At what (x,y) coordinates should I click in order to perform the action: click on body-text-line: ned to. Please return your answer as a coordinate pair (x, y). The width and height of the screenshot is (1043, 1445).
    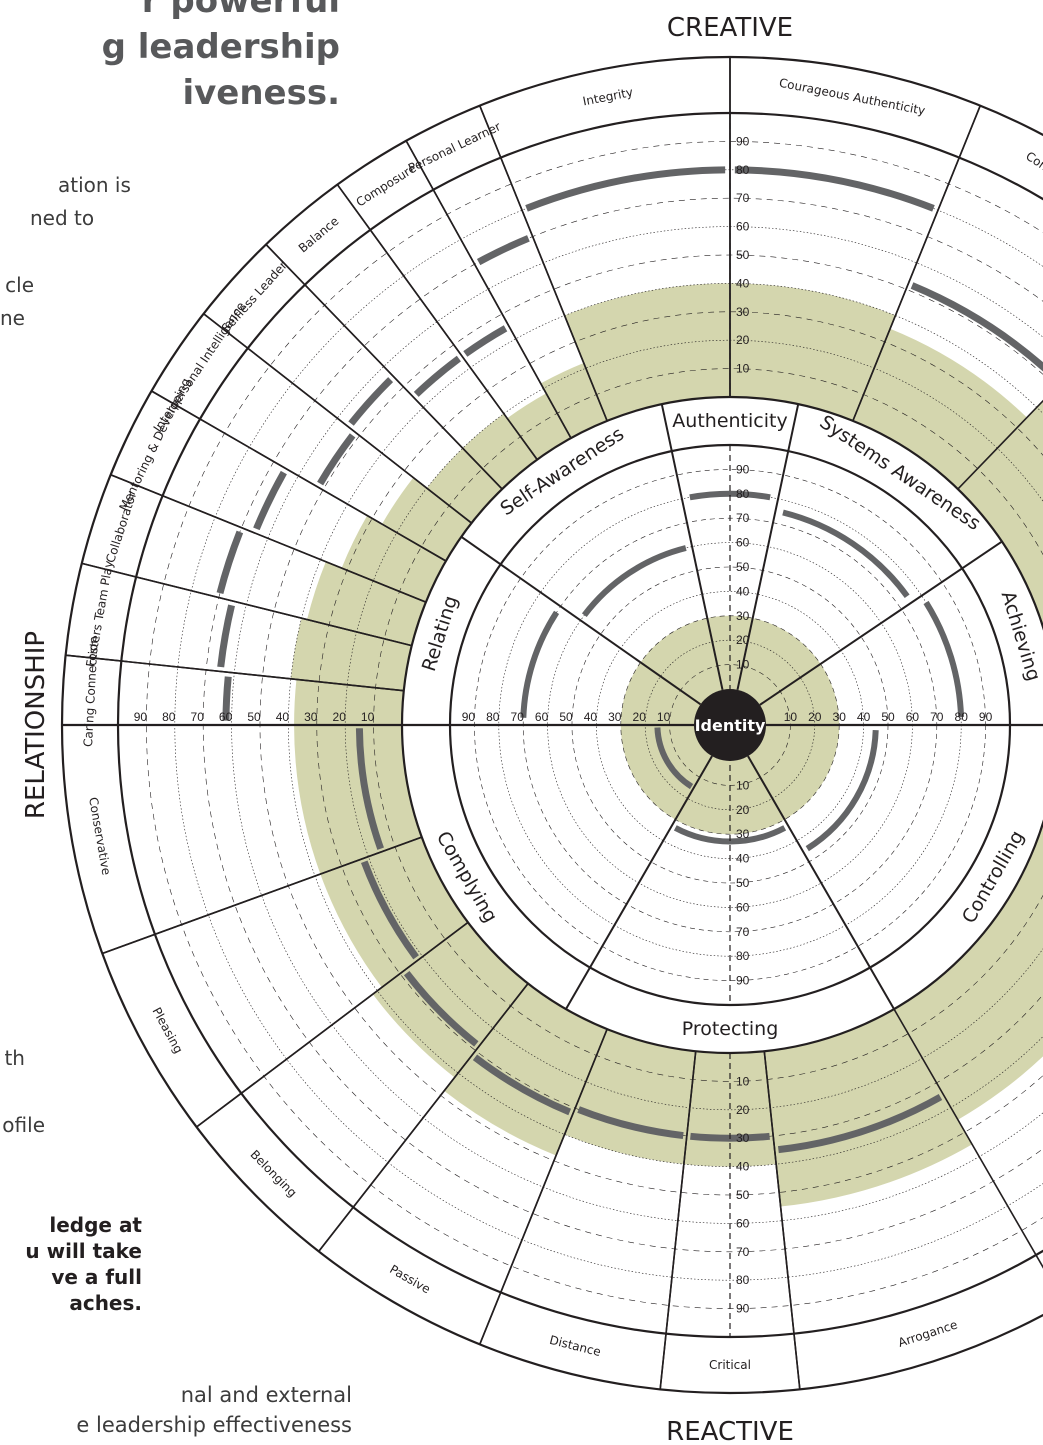
    Looking at the image, I should click on (62, 218).